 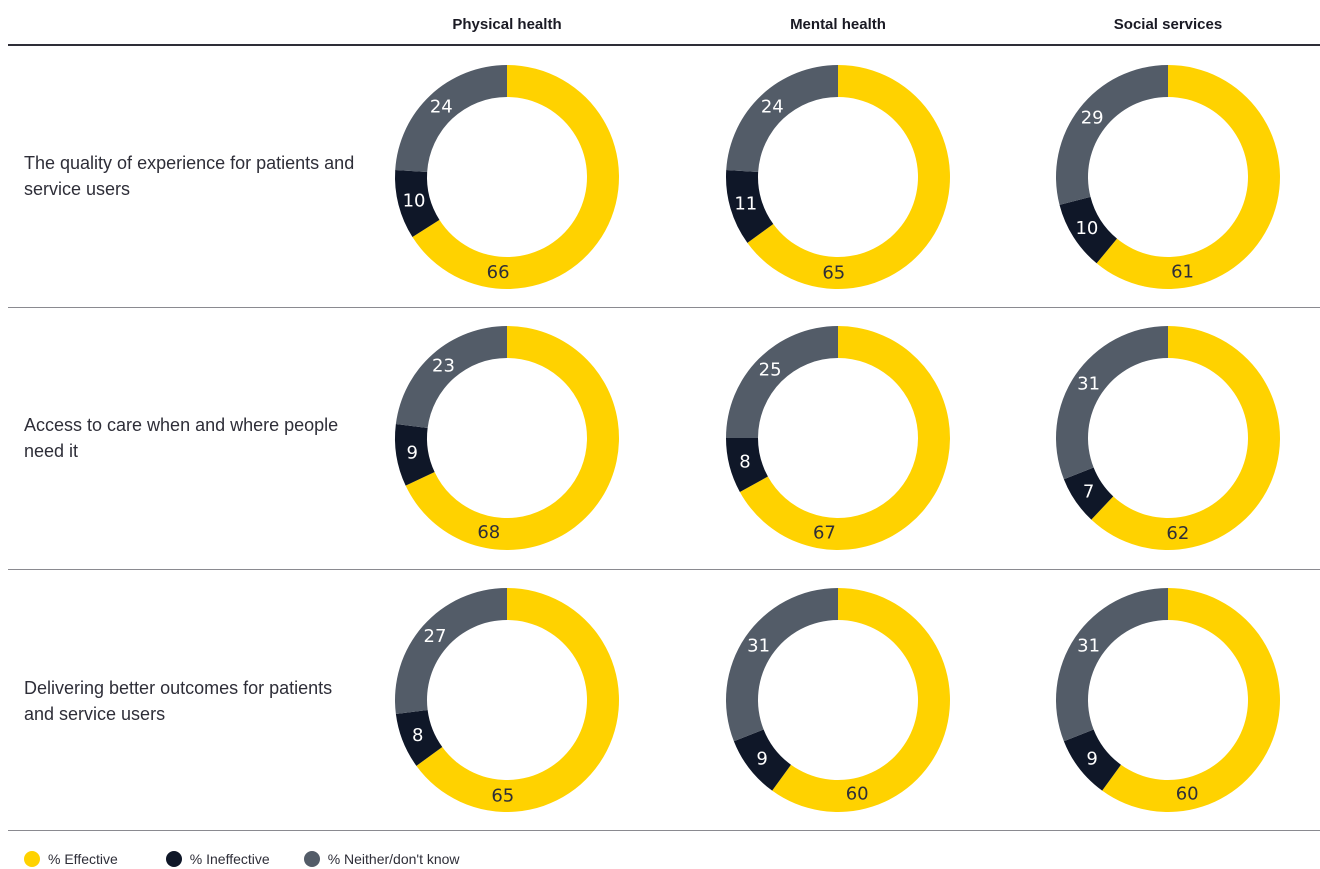 I want to click on legend-label-ineffective: % Ineffective, so click(x=229, y=859).